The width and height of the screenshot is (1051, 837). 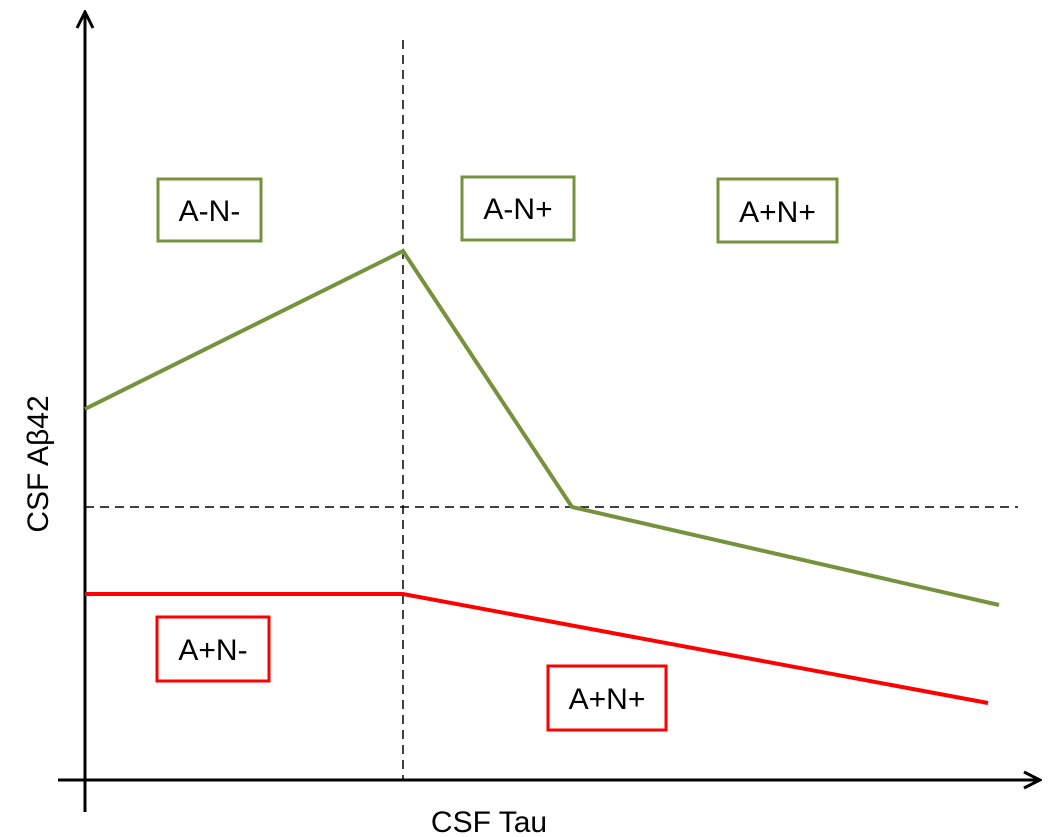 I want to click on region-box-a-plus-n-plus-top: A+N+, so click(x=777, y=210).